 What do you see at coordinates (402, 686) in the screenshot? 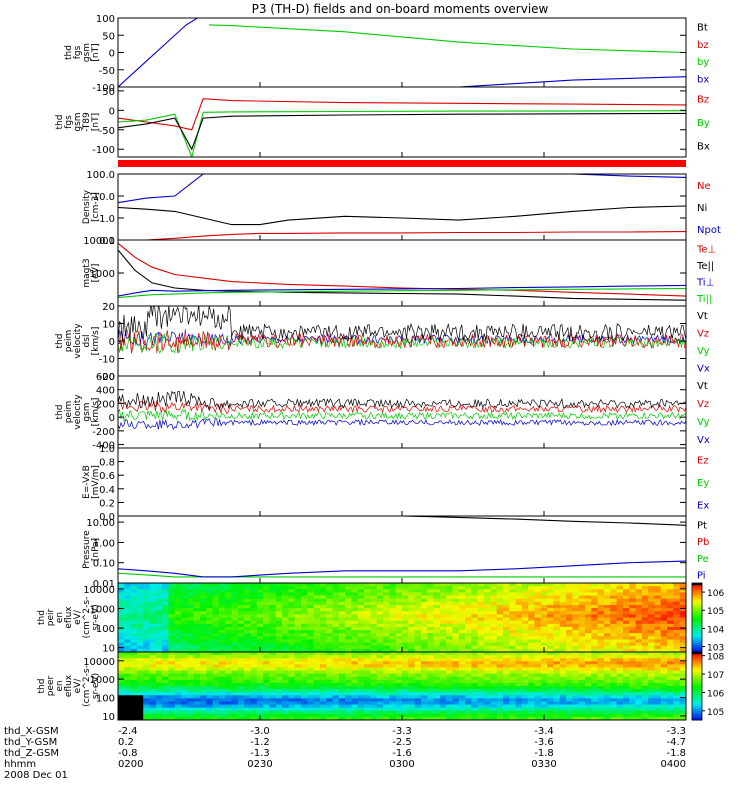
I see `spectrogram` at bounding box center [402, 686].